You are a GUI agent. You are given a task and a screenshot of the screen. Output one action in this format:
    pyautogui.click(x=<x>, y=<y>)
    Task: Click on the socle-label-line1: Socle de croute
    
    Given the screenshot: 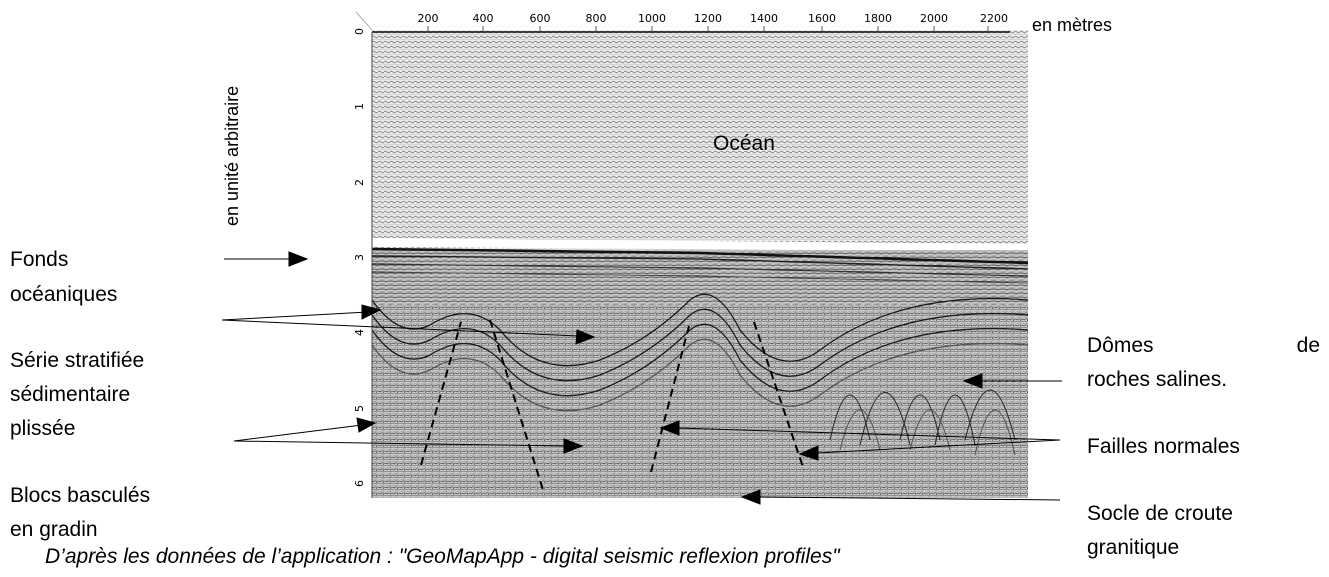 What is the action you would take?
    pyautogui.click(x=1160, y=513)
    